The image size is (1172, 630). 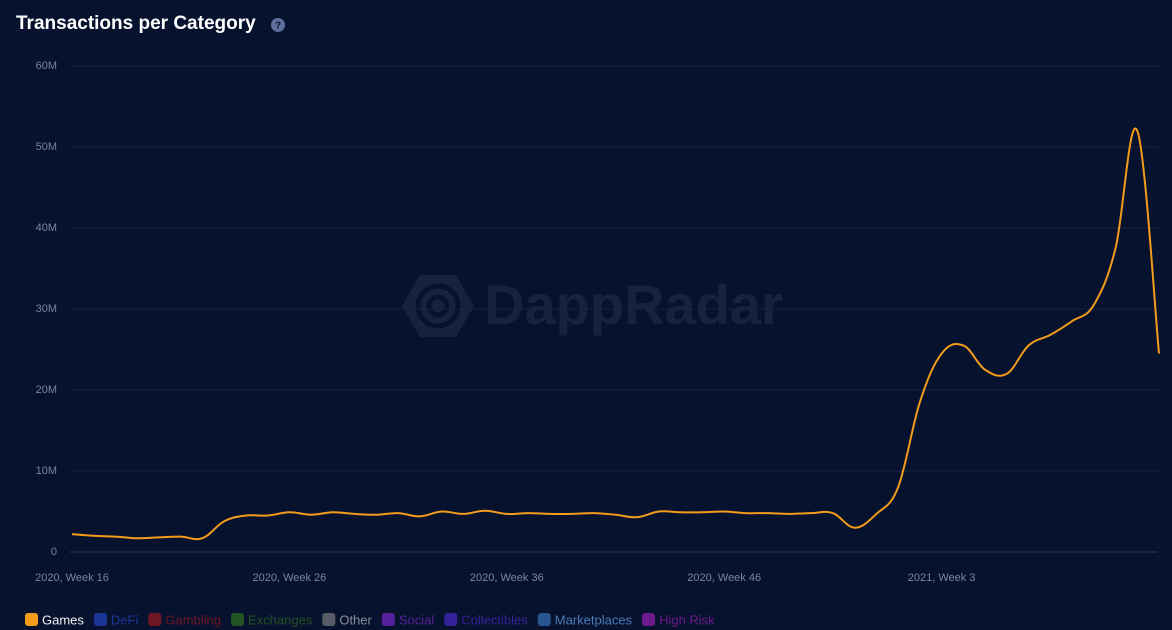 I want to click on legend-item: High Risk, so click(x=678, y=619).